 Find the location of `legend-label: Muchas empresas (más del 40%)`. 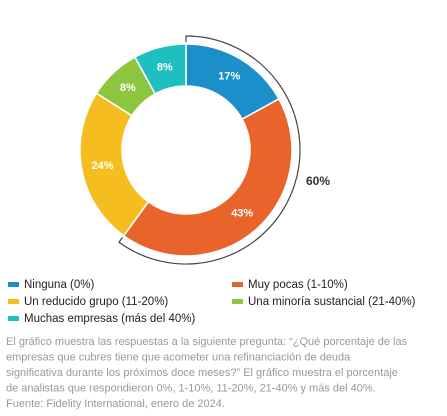

legend-label: Muchas empresas (más del 40%) is located at coordinates (109, 319).